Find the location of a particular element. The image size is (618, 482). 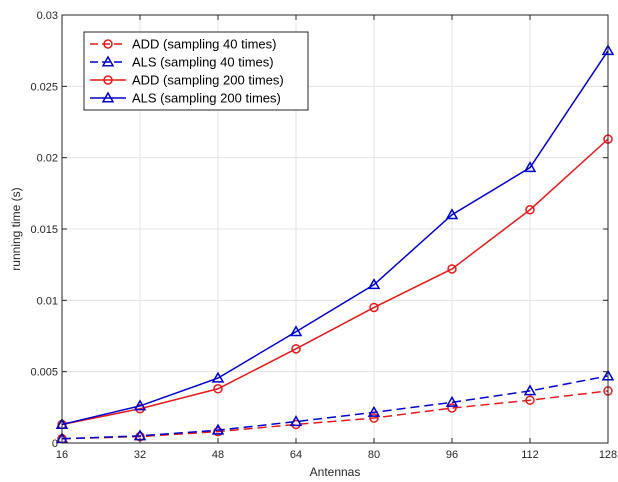

y-tick-label: 0 is located at coordinates (55, 444).